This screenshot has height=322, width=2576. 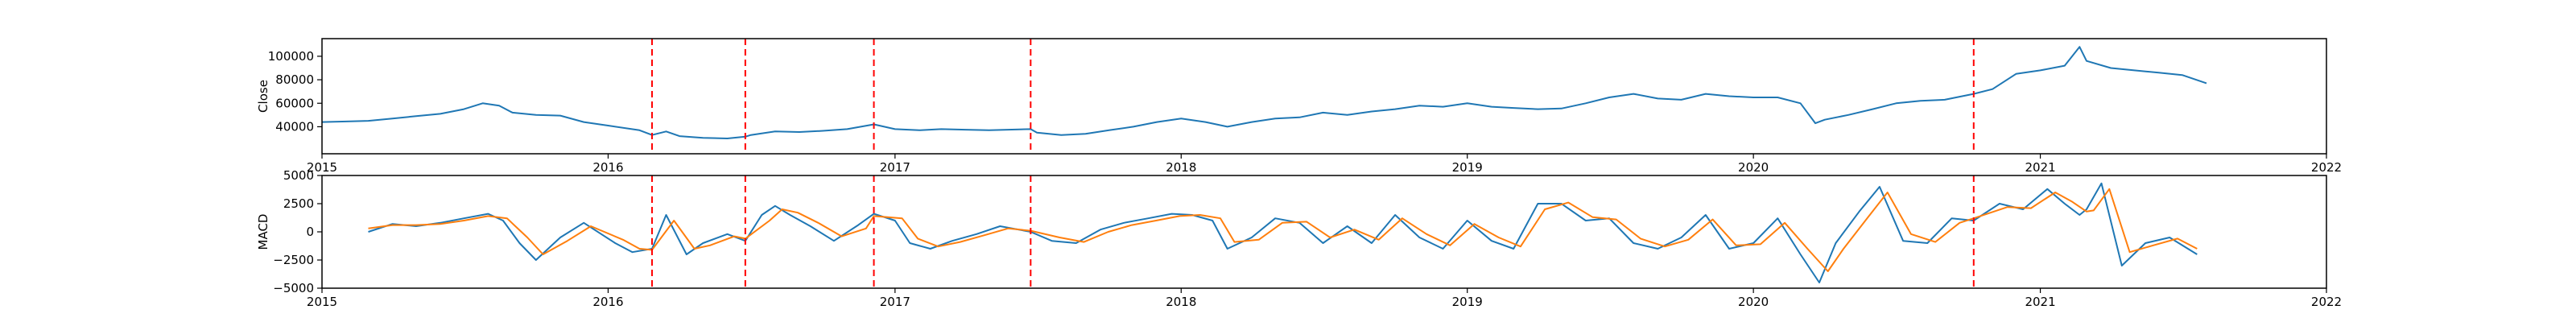 What do you see at coordinates (263, 232) in the screenshot?
I see `macd-y-axis-label: MACD` at bounding box center [263, 232].